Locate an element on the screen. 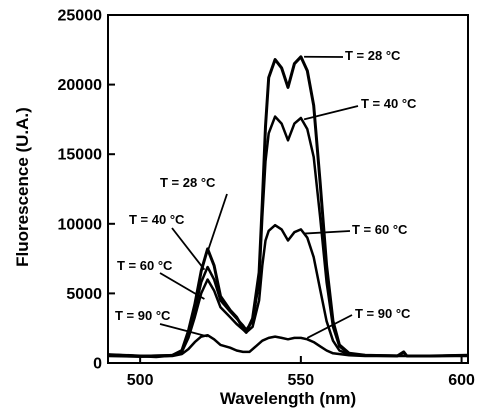 This screenshot has height=412, width=492. y-tick-label: 10000 is located at coordinates (80, 224).